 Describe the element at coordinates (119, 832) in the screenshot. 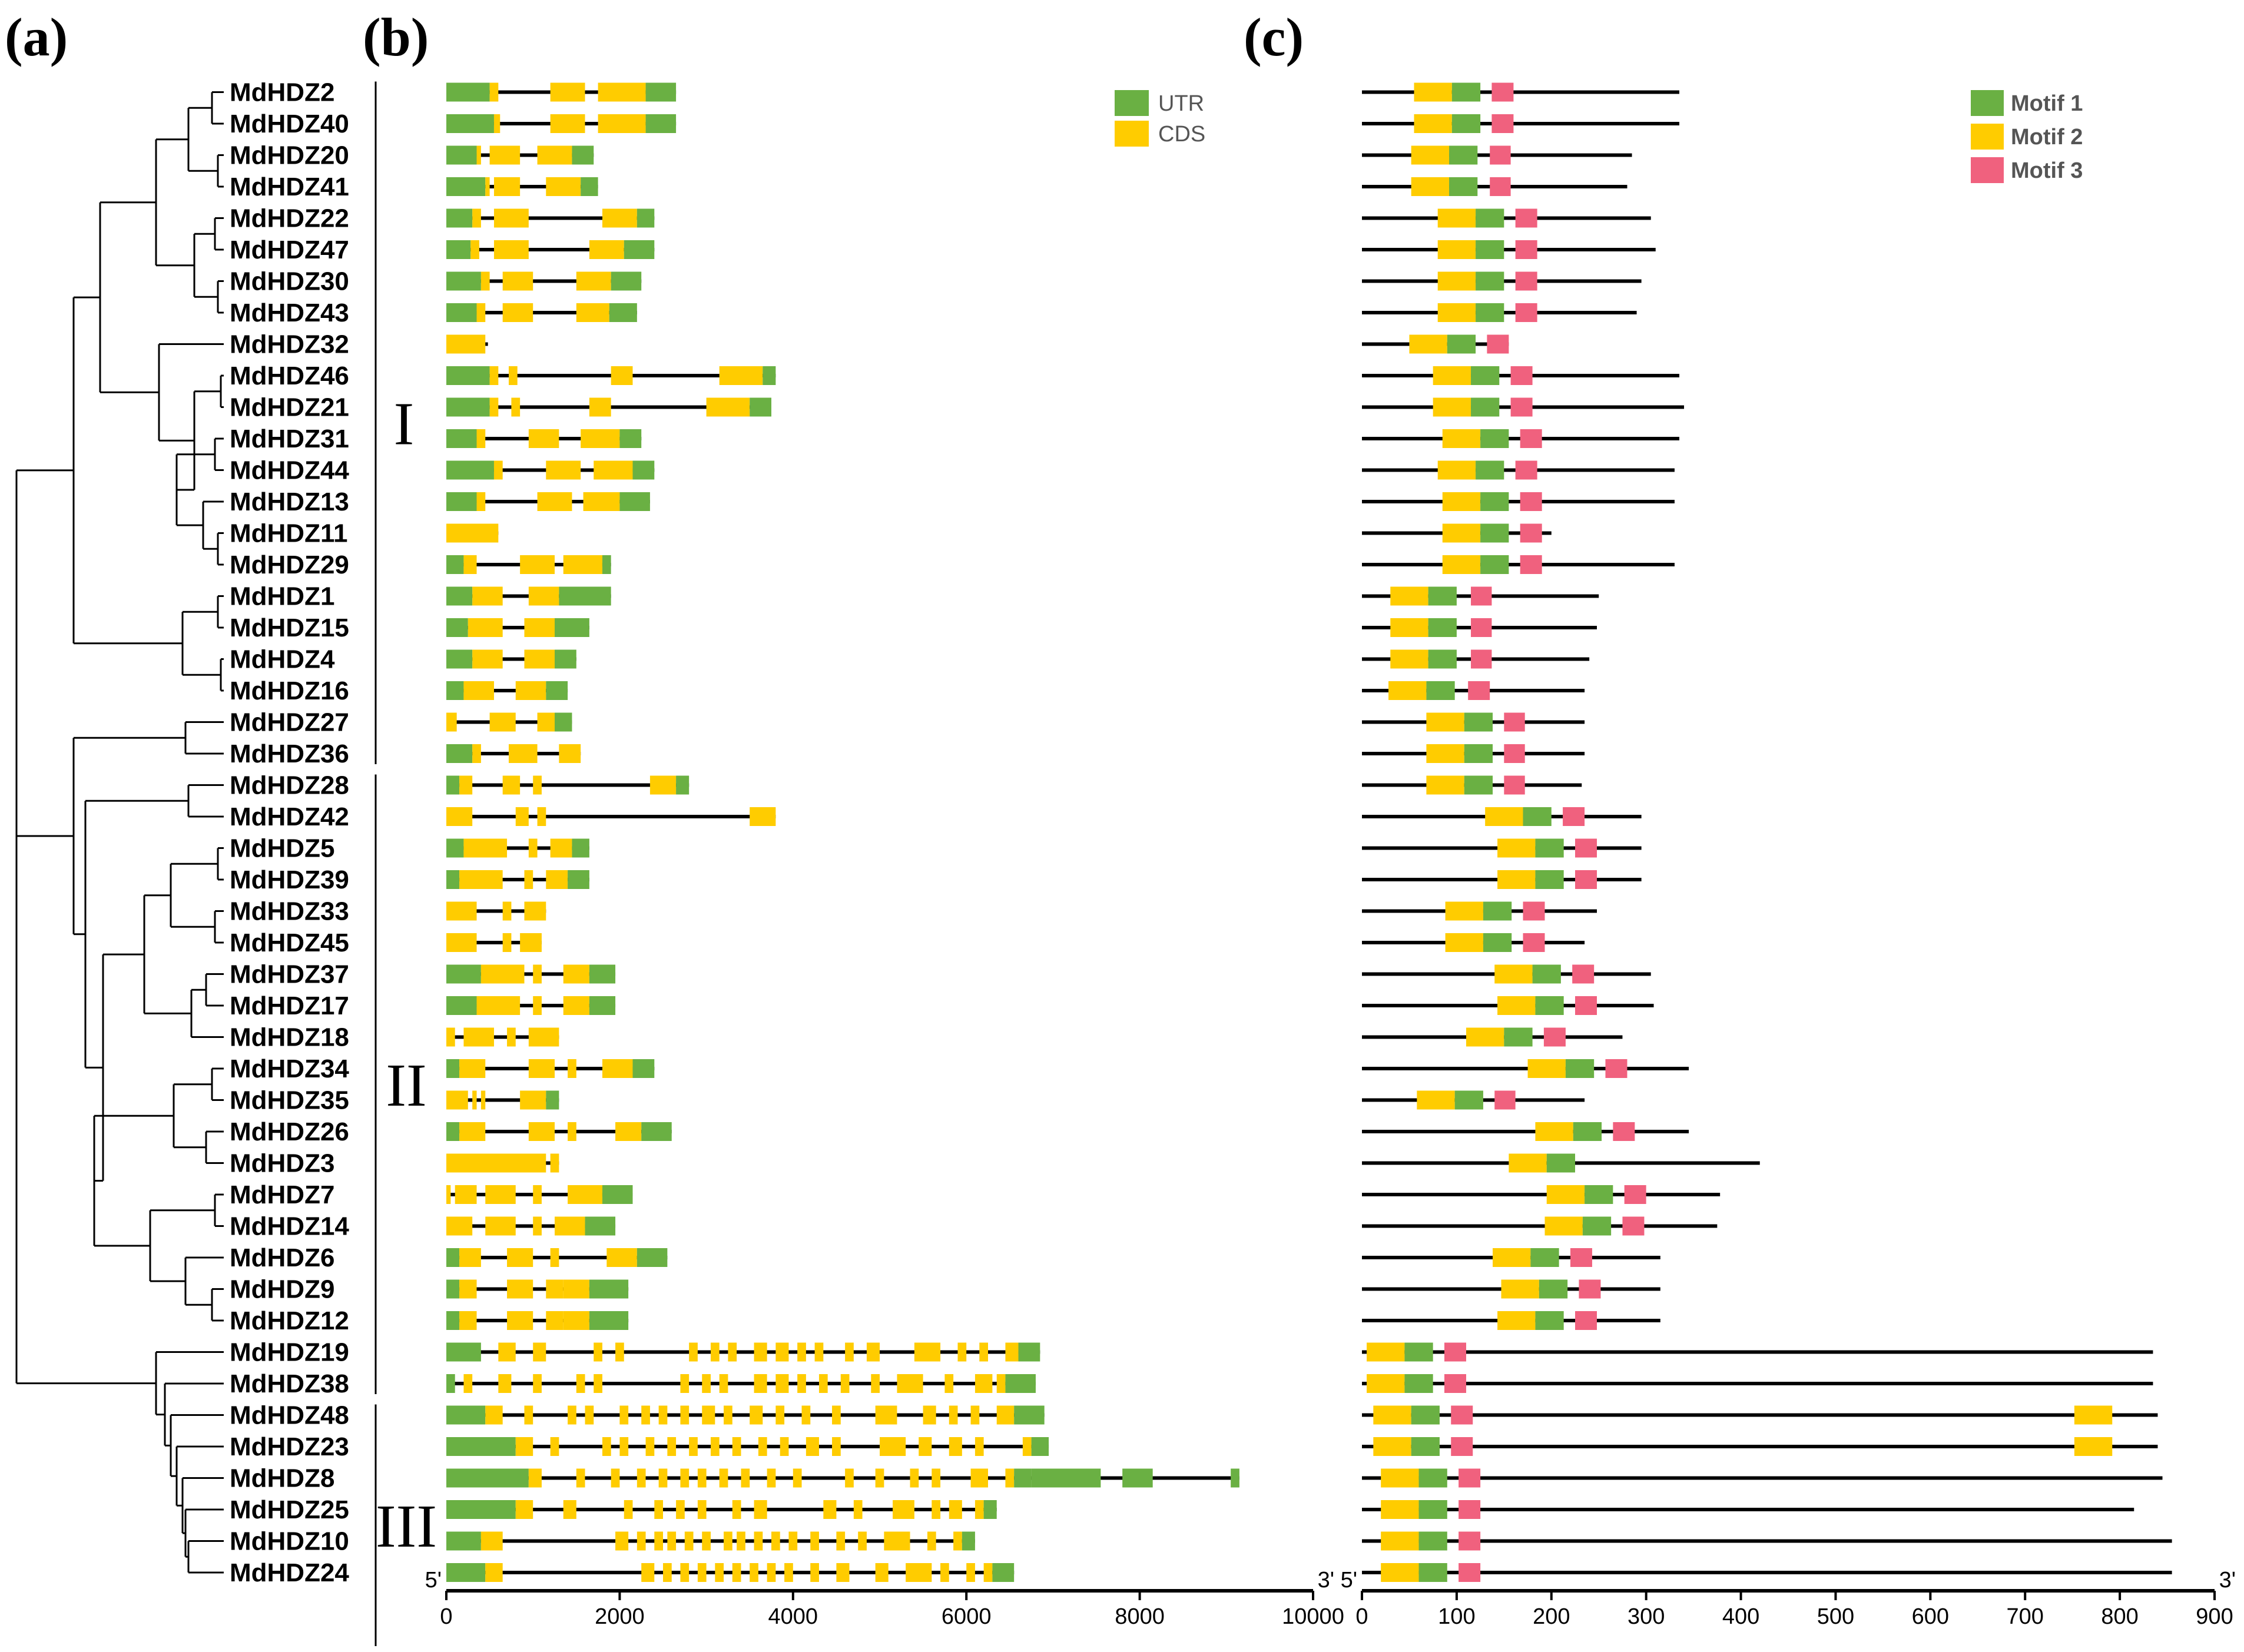

I see `phylogenetic-tree` at that location.